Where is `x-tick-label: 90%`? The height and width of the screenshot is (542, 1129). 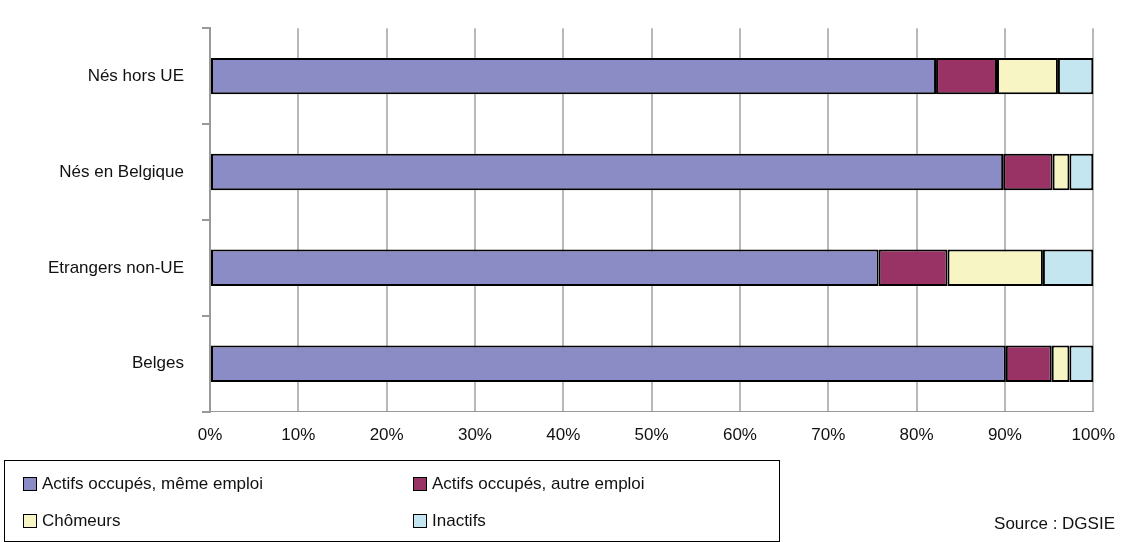
x-tick-label: 90% is located at coordinates (1004, 435).